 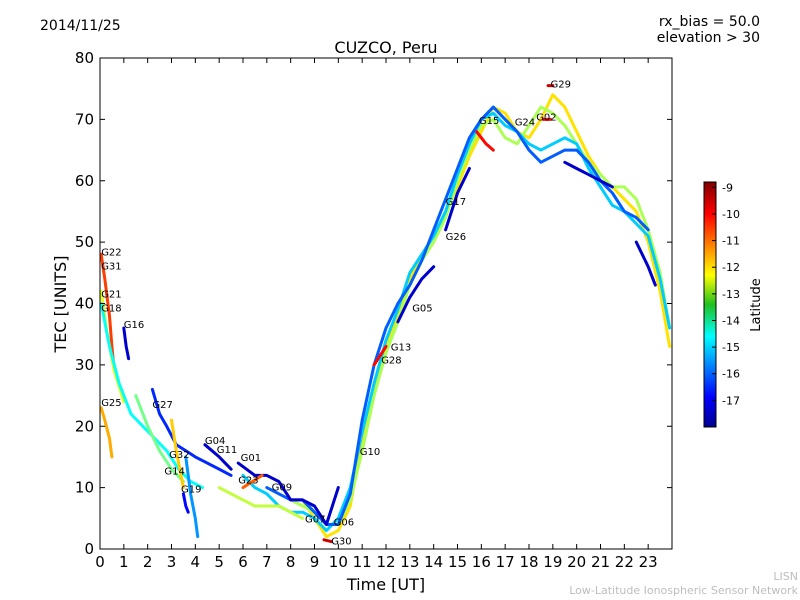 What do you see at coordinates (84, 119) in the screenshot?
I see `y-tick-label-70: 70` at bounding box center [84, 119].